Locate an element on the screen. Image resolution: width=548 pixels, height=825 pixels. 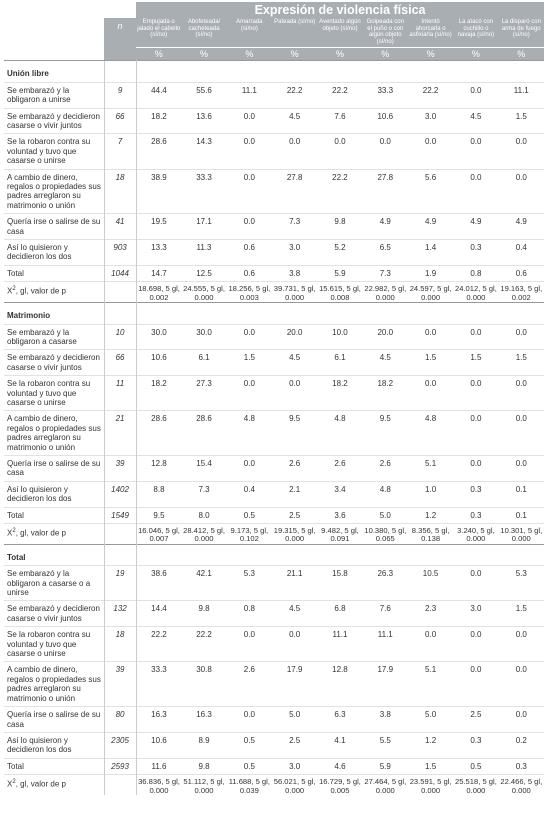
value-cell: 18.2 is located at coordinates (159, 393).